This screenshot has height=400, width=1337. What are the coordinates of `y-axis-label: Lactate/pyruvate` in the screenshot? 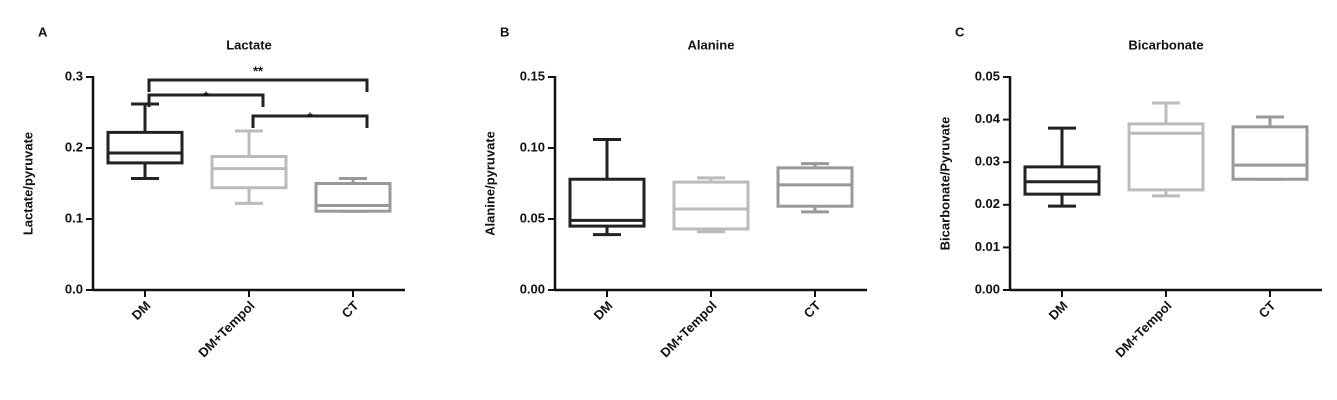 It's located at (27, 183).